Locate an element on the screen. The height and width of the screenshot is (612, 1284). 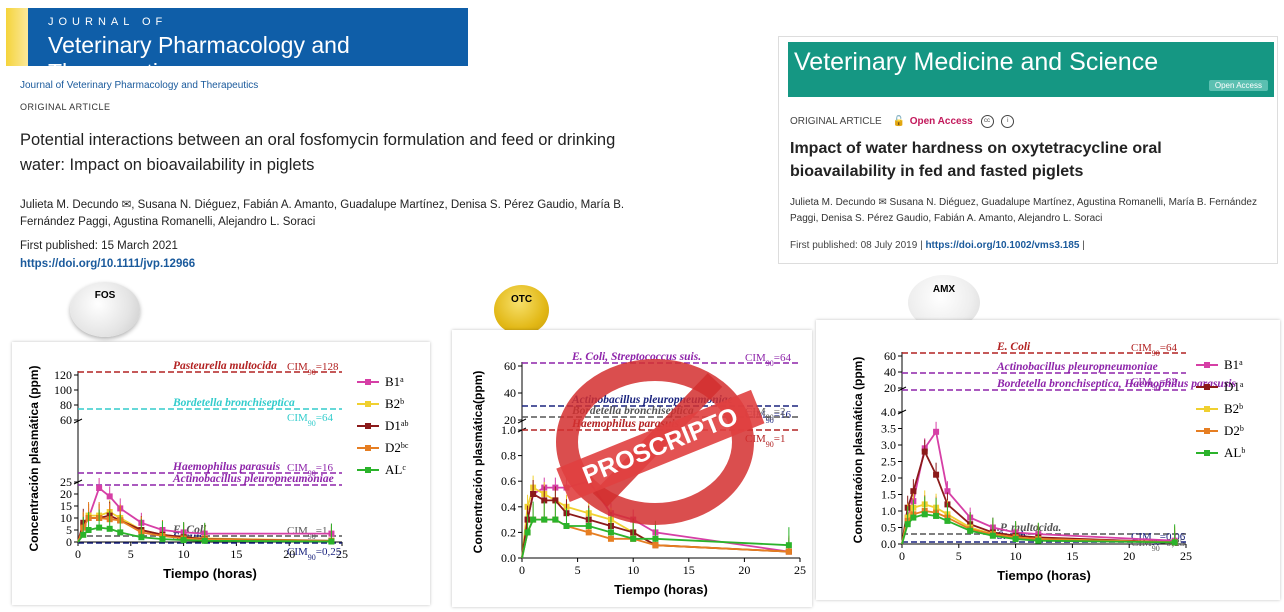
cim-value: =16 is located at coordinates (783, 415).